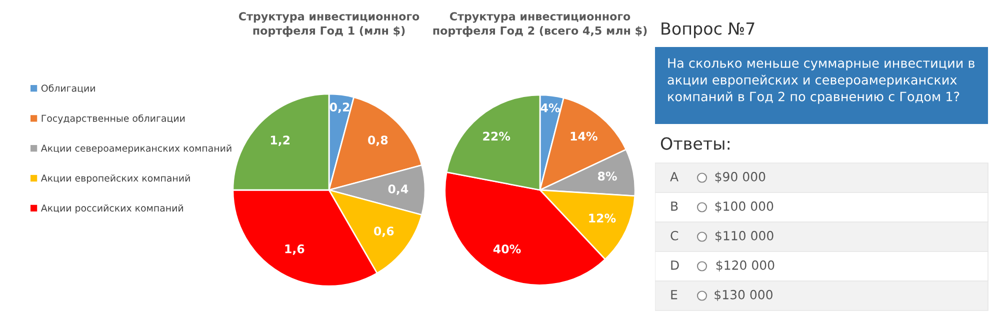 Image resolution: width=1000 pixels, height=331 pixels. Describe the element at coordinates (111, 209) in the screenshot. I see `legend-label: Акции российских компаний` at that location.